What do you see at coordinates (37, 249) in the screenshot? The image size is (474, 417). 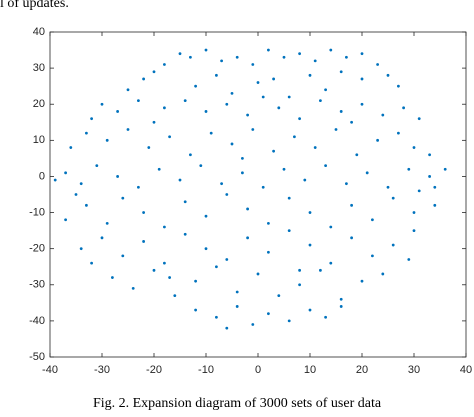 I see `y-tick-label: -20` at bounding box center [37, 249].